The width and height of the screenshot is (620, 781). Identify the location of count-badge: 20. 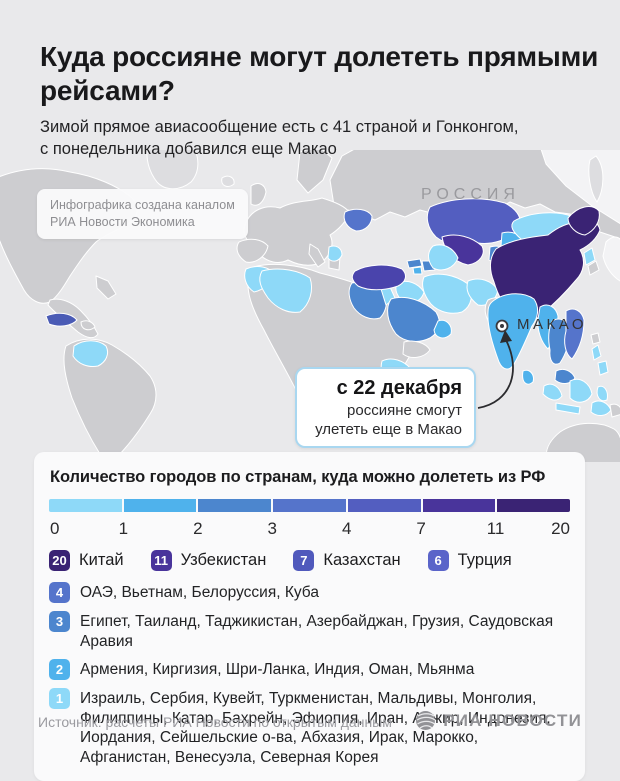
(59, 560).